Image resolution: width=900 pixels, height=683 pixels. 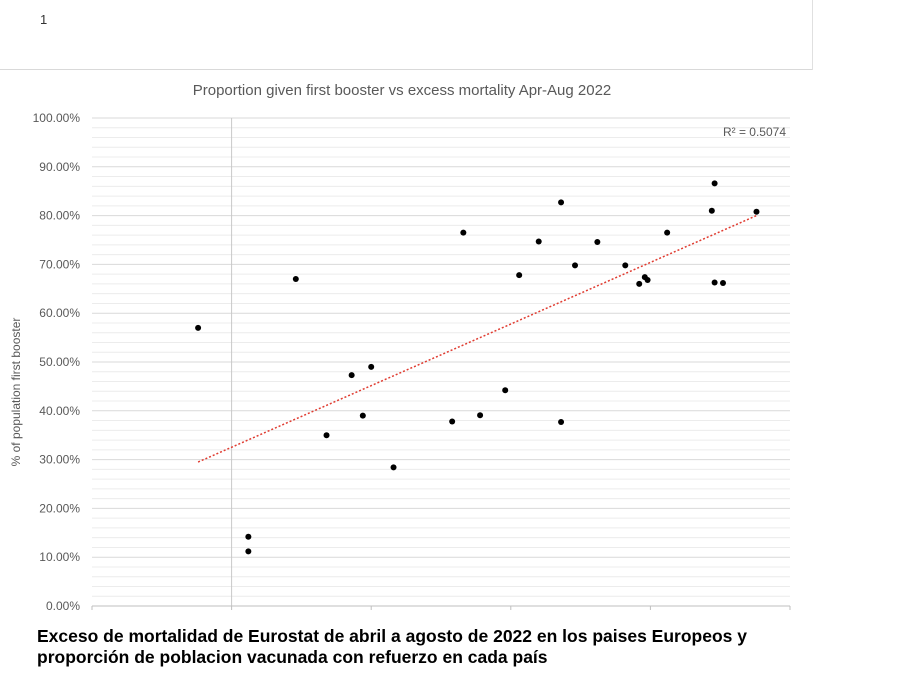 What do you see at coordinates (59, 362) in the screenshot?
I see `y-tick-label: 50.00%` at bounding box center [59, 362].